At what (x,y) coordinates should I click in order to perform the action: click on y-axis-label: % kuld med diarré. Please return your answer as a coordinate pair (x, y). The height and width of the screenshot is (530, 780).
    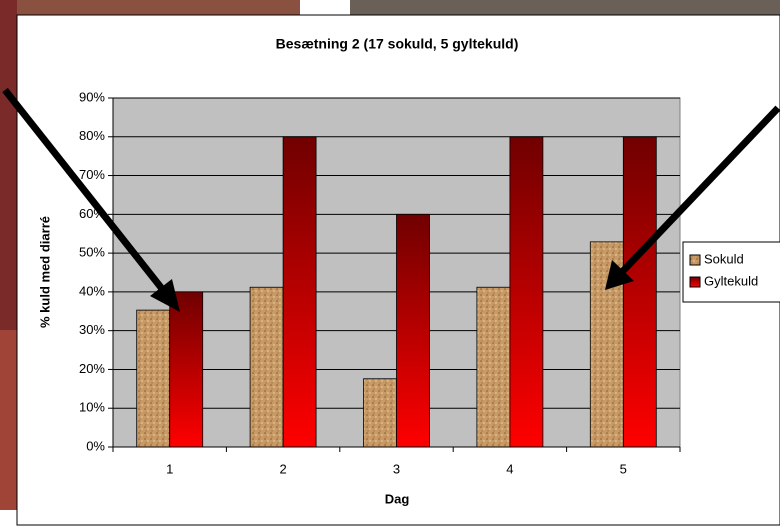
    Looking at the image, I should click on (44, 272).